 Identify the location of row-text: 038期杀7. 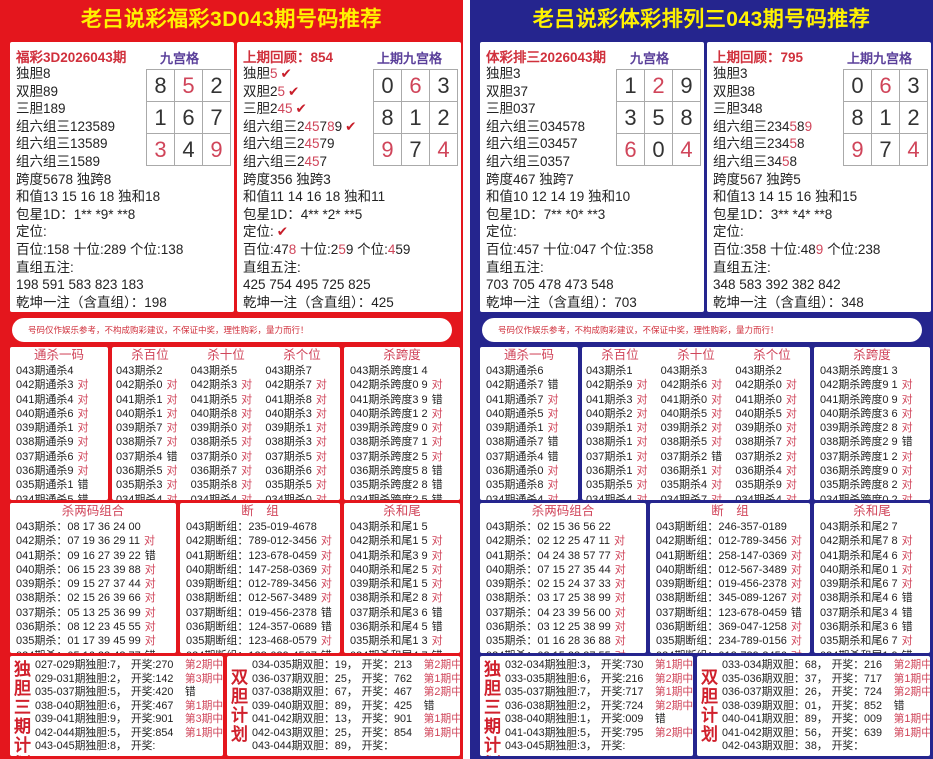
(758, 442).